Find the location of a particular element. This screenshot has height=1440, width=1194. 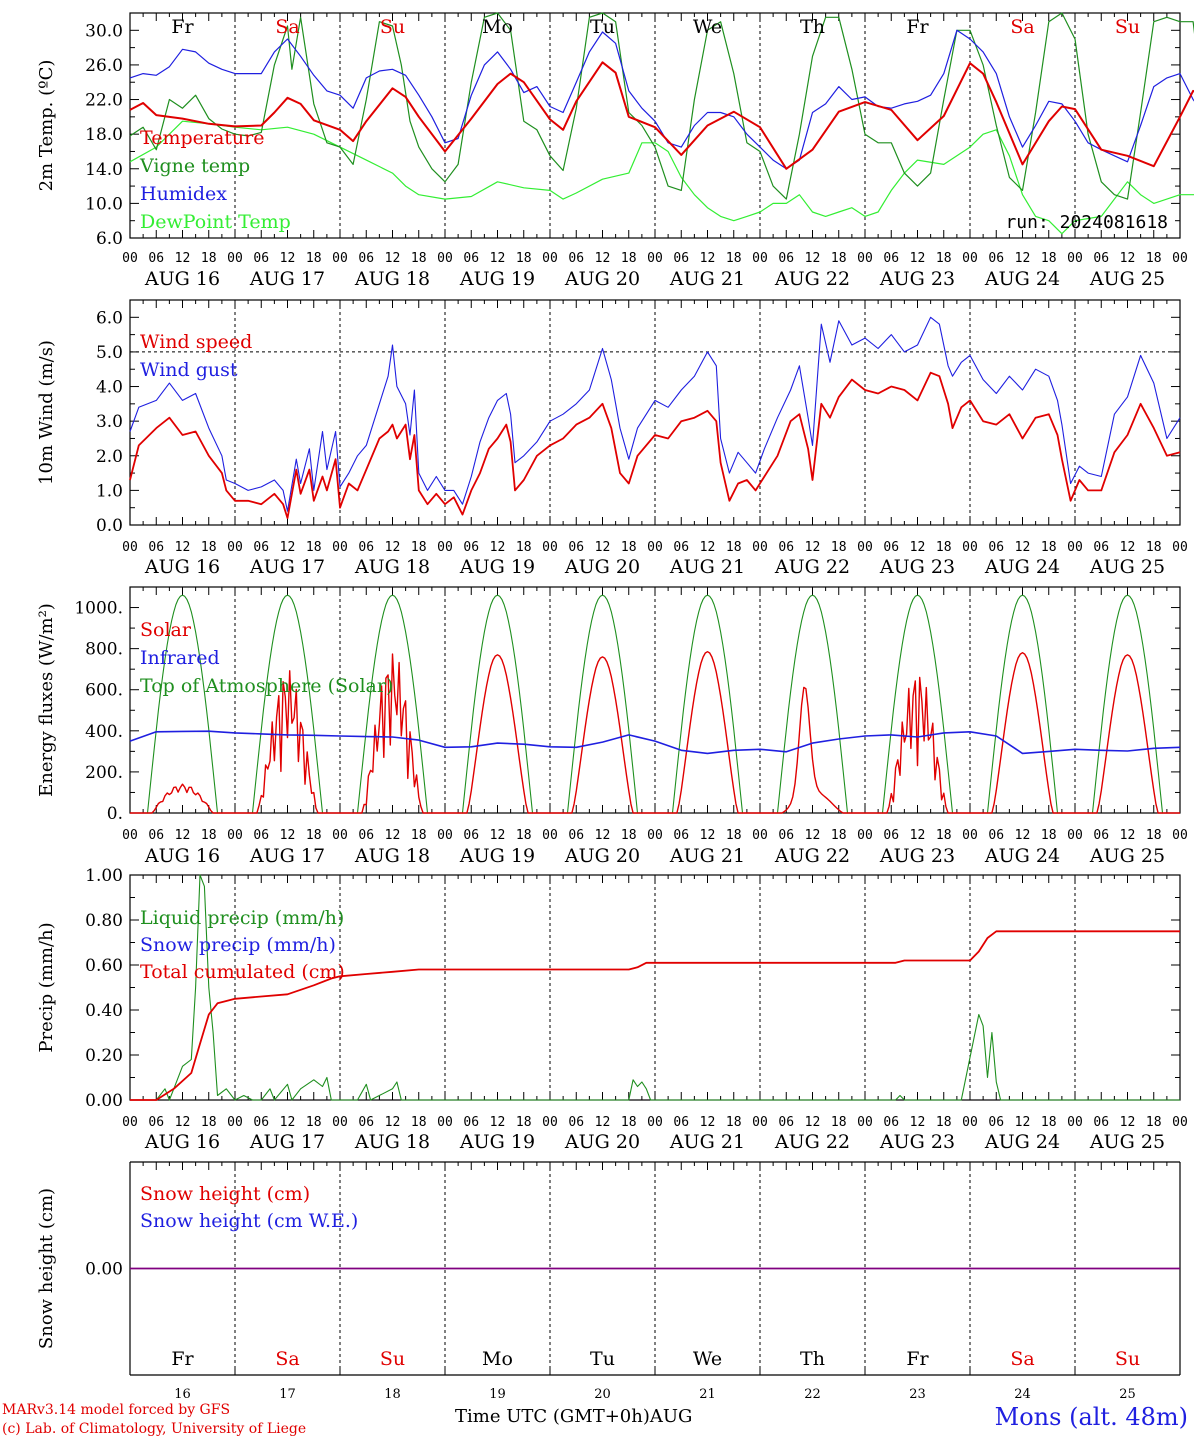

legend-entry: Top of Atmosphere (Solar) is located at coordinates (266, 686).